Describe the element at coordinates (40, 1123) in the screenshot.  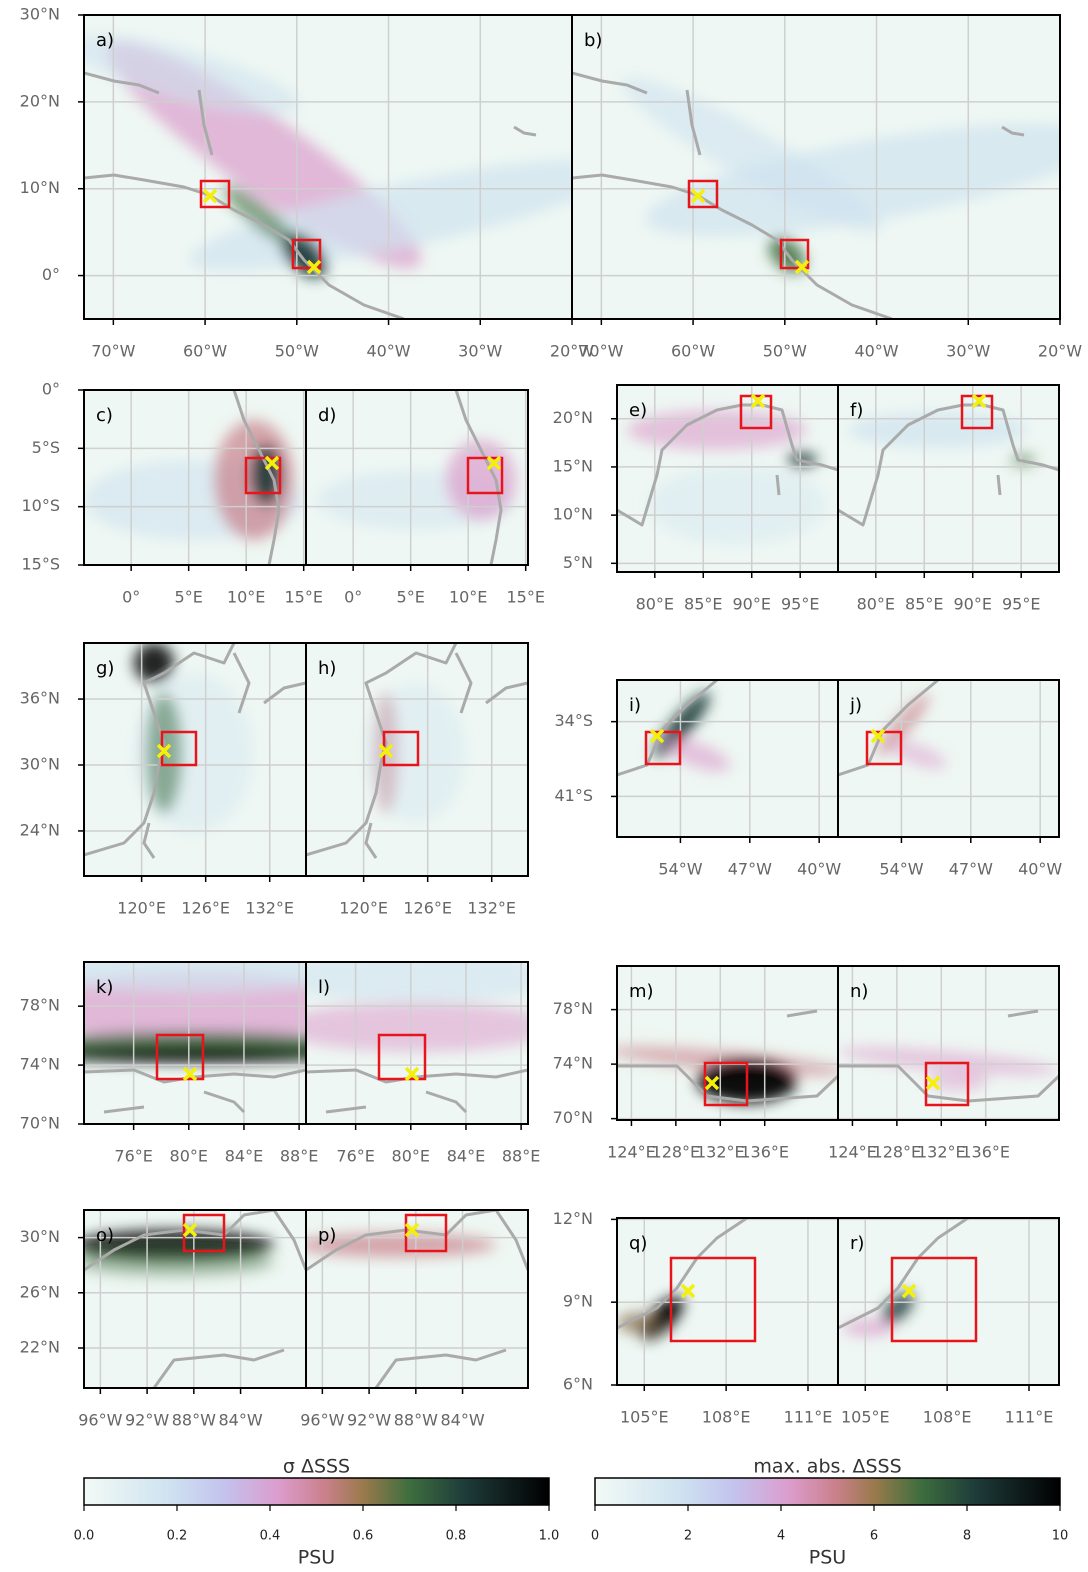
I see `y-tick-label: 70°N` at that location.